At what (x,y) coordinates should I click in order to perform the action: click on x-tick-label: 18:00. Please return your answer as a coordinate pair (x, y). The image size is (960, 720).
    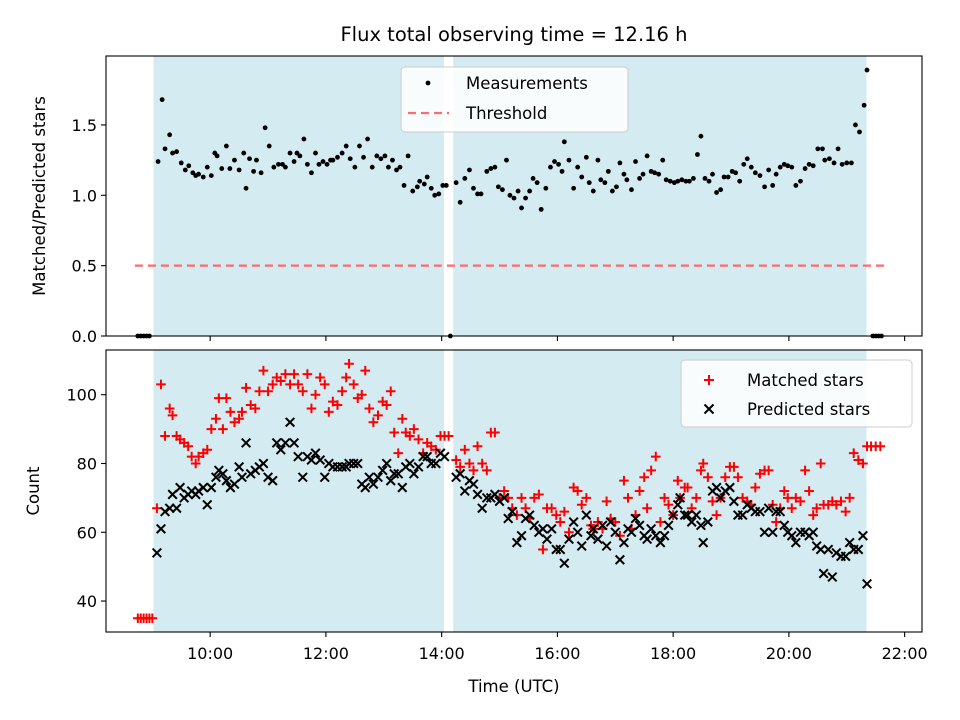
    Looking at the image, I should click on (673, 653).